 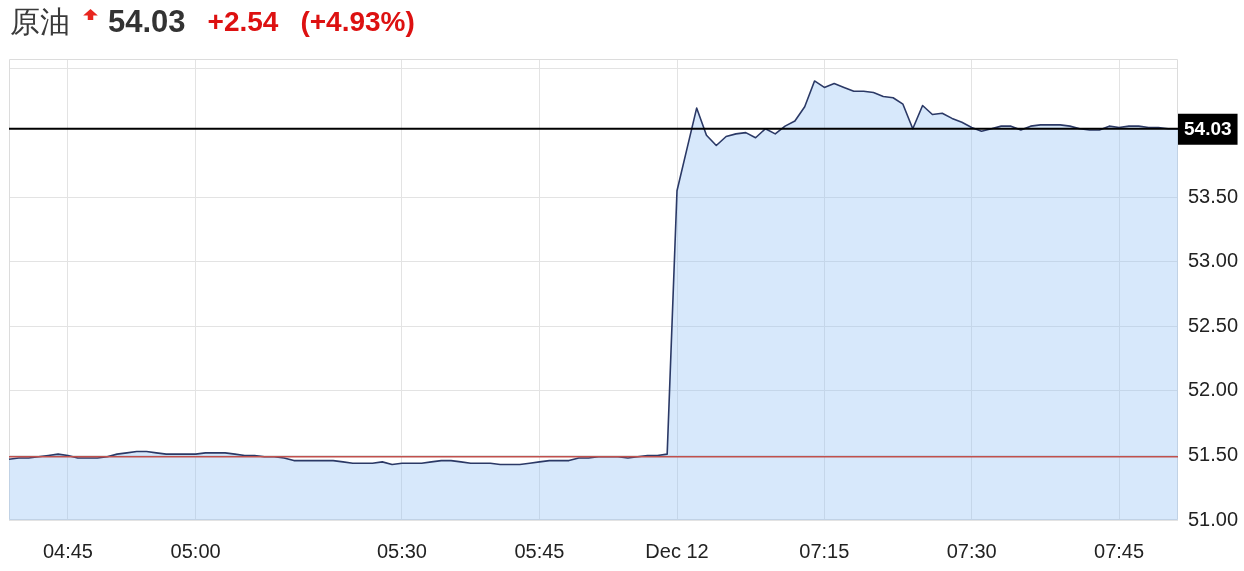 I want to click on x-tick-label: Dec 12, so click(x=677, y=550).